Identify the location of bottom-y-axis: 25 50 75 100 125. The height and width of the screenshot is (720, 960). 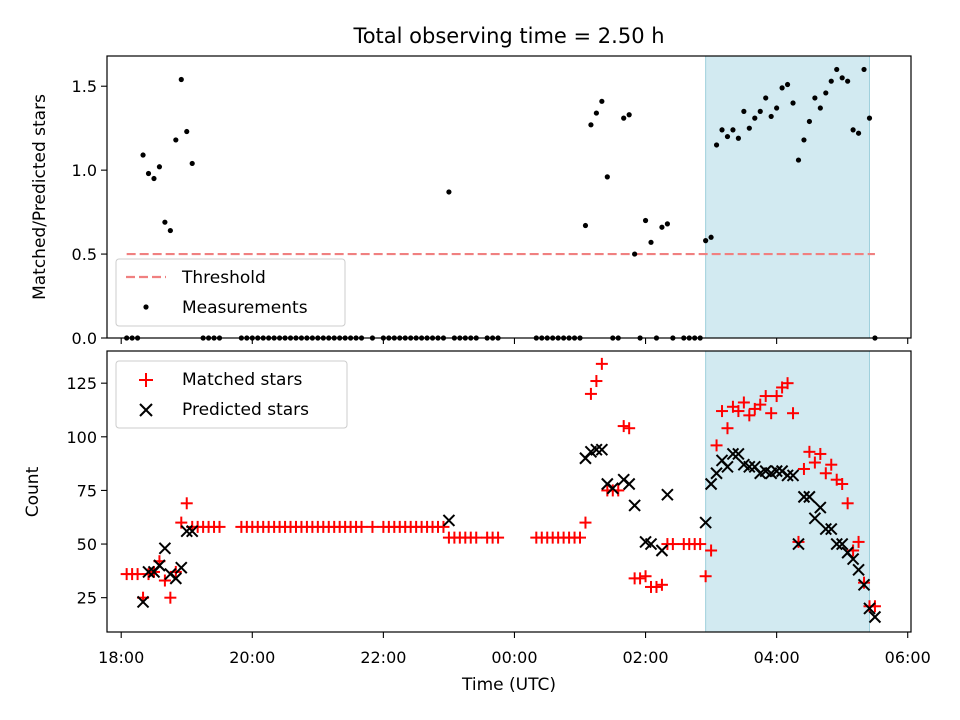
(86, 491).